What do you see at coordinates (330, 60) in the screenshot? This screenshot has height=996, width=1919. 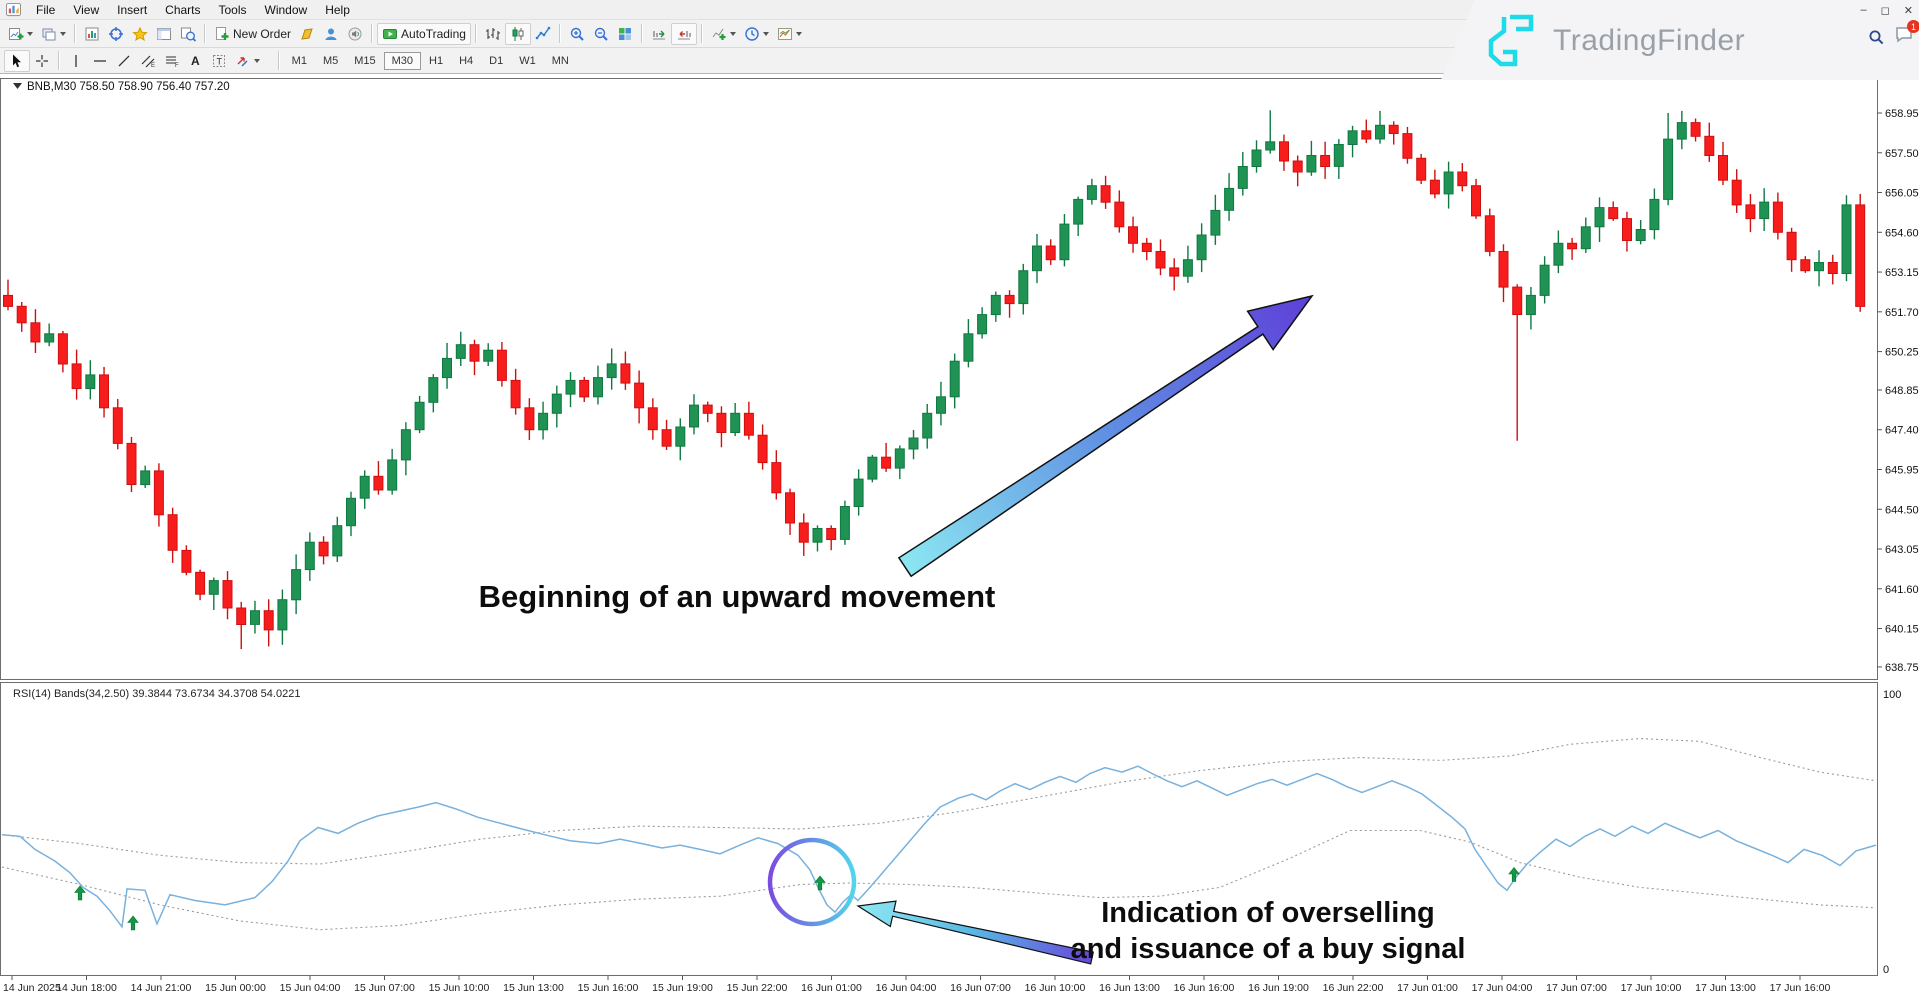 I see `timeframe-m5: M5` at bounding box center [330, 60].